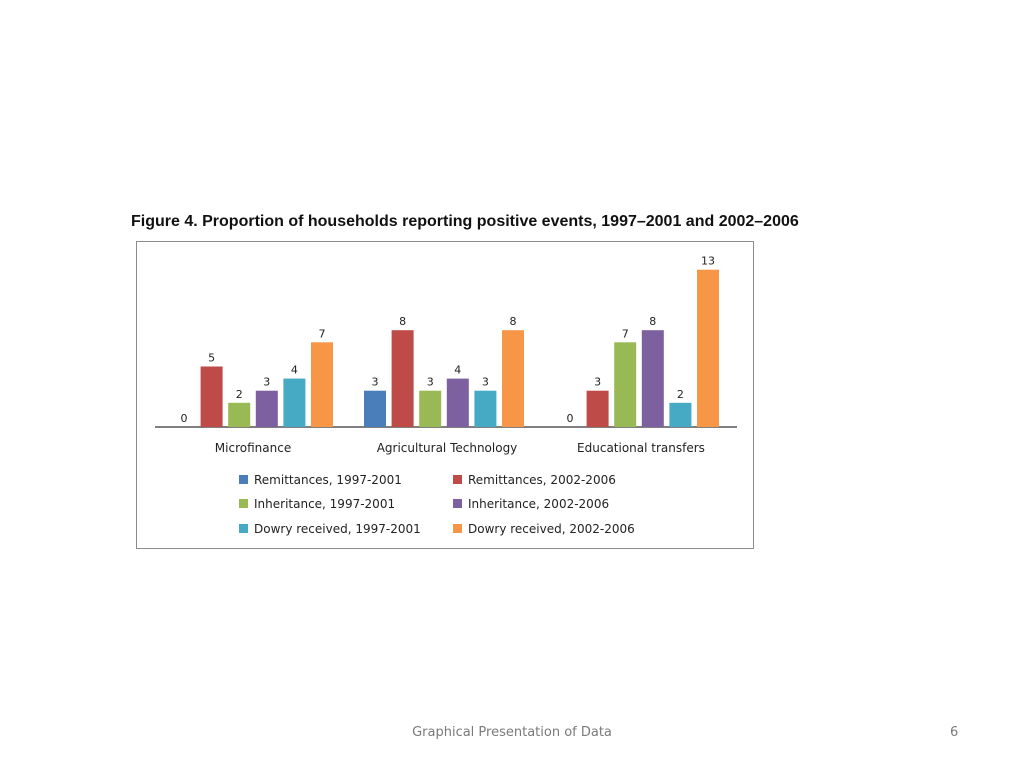  Describe the element at coordinates (652, 321) in the screenshot. I see `data-label-3-2: 8` at that location.